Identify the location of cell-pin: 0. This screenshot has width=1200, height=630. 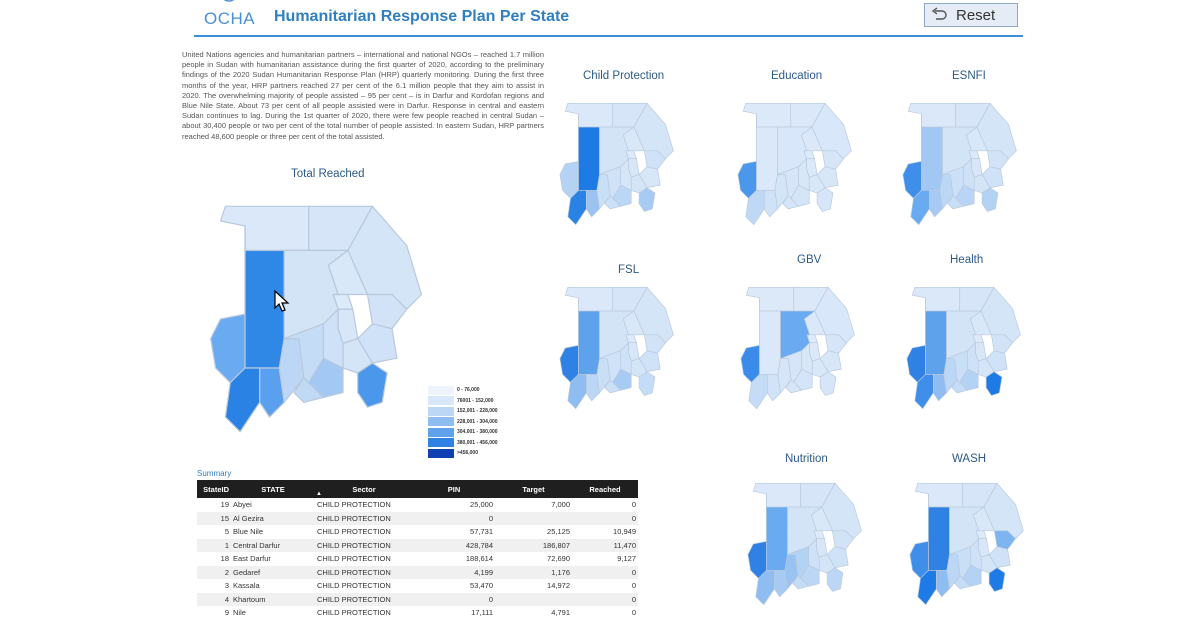
(490, 599).